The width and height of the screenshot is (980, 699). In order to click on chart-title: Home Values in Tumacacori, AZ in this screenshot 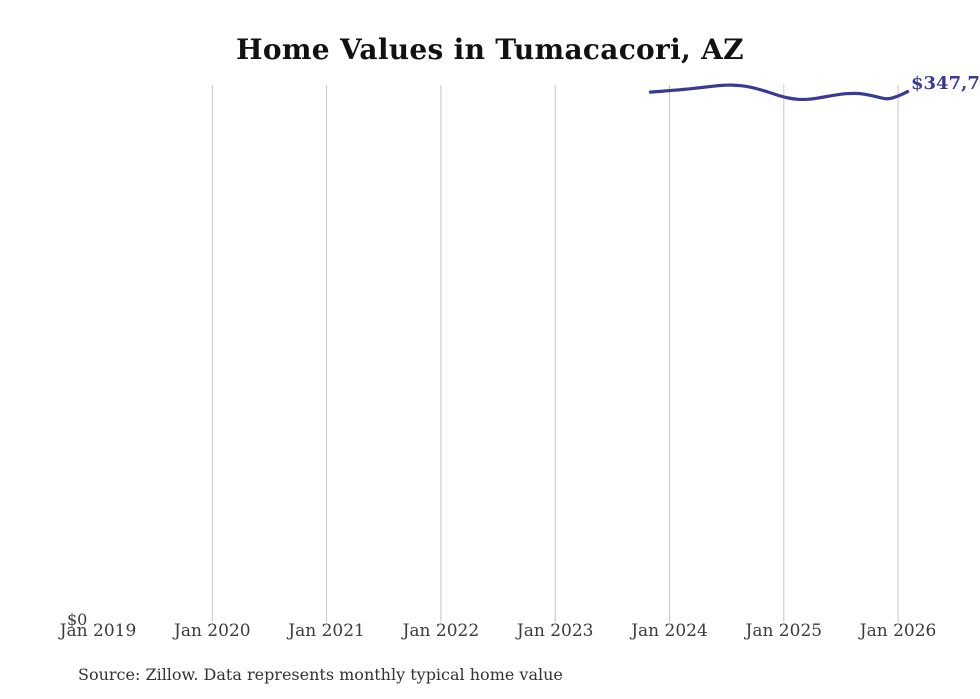, I will do `click(490, 49)`.